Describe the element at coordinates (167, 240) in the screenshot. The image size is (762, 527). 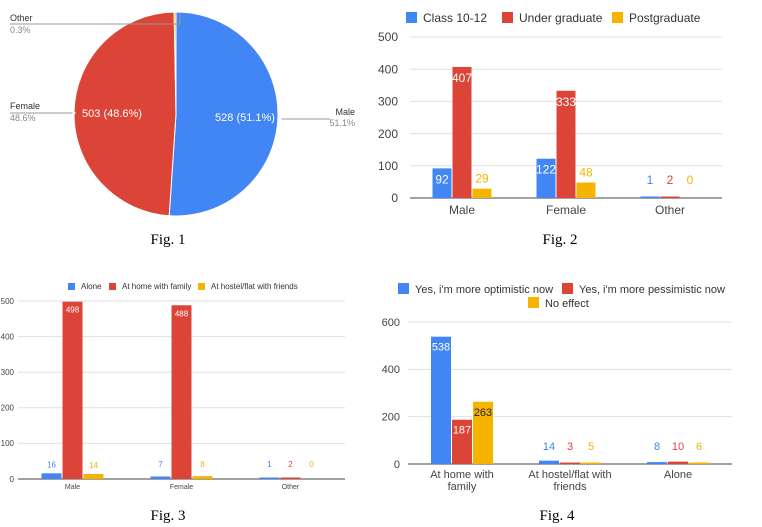
I see `caption-fig1: Fig. 1` at that location.